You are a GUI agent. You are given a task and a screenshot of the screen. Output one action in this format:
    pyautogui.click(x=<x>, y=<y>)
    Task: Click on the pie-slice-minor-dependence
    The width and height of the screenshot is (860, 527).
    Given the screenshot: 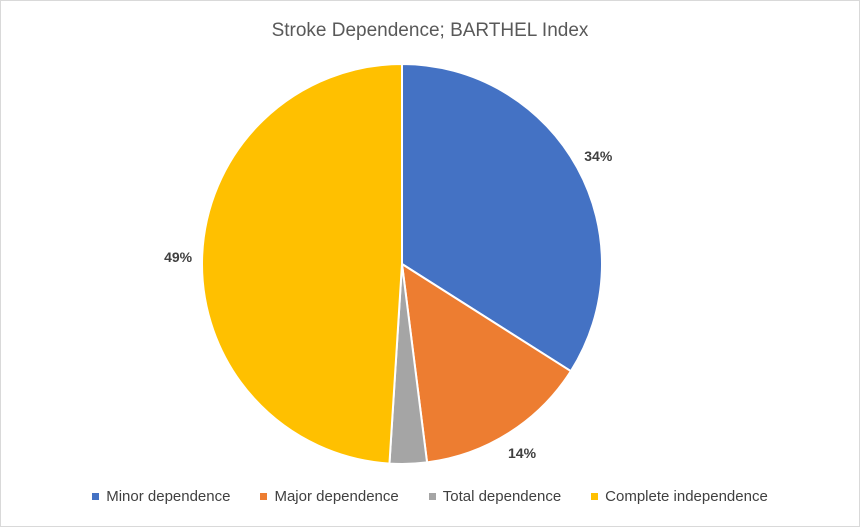 What is the action you would take?
    pyautogui.click(x=502, y=217)
    